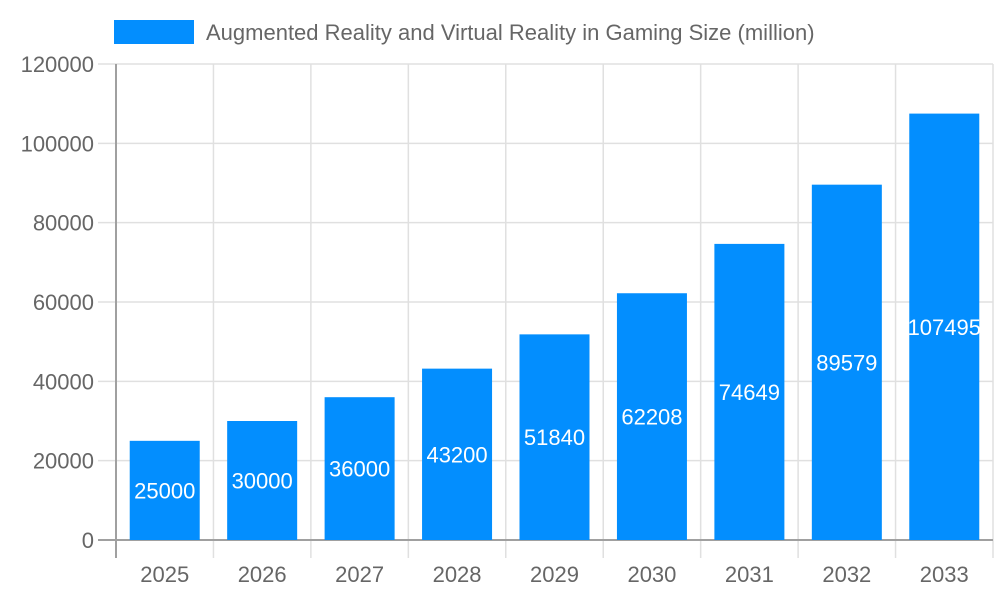  What do you see at coordinates (57, 64) in the screenshot?
I see `y-tick-label: 120000` at bounding box center [57, 64].